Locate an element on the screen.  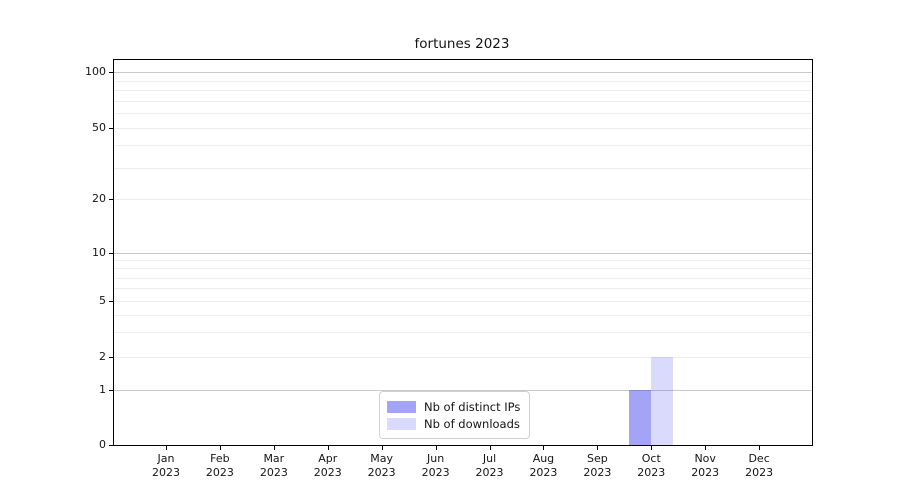
y-tick-label: 5 is located at coordinates (102, 300).